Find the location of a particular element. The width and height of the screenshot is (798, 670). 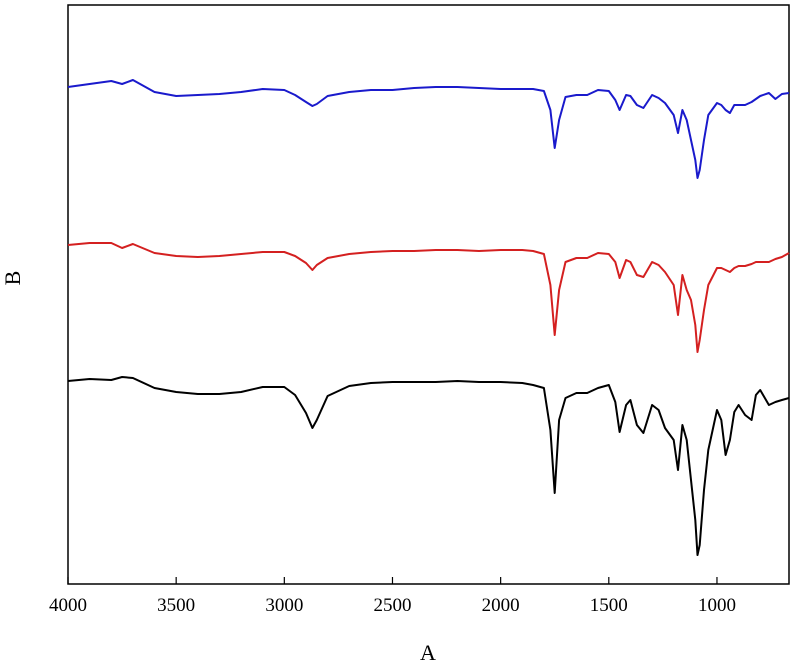

x-tick-label: 3000 is located at coordinates (284, 605).